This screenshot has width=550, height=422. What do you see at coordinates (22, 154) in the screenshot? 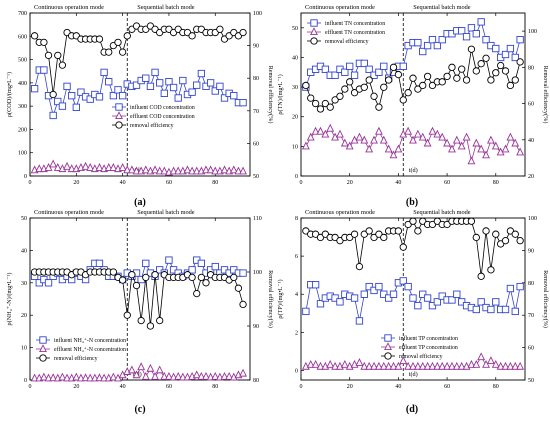
I see `y-tick-label: 100` at bounding box center [22, 154].